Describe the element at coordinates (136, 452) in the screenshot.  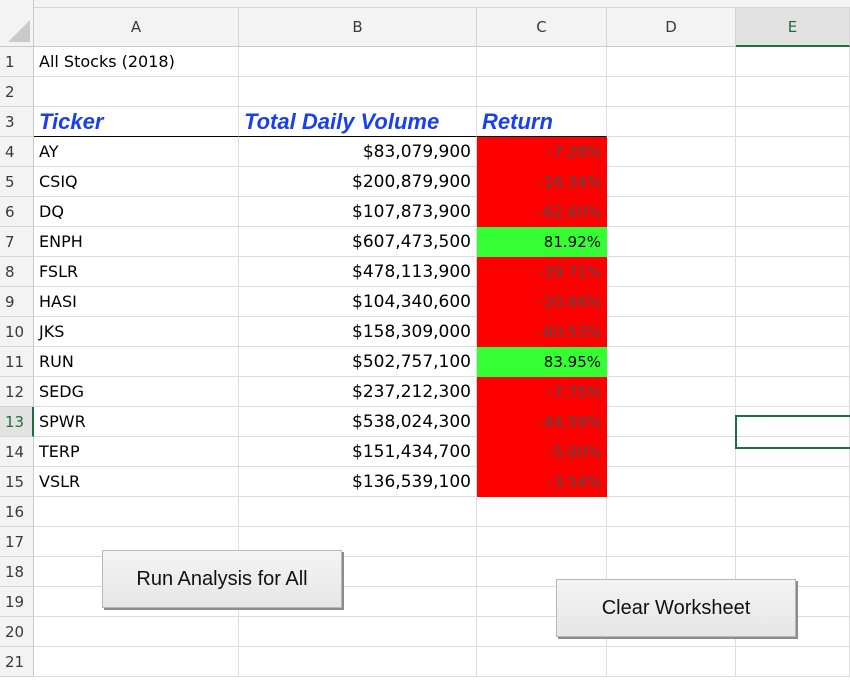
I see `cell-a14: TERP` at that location.